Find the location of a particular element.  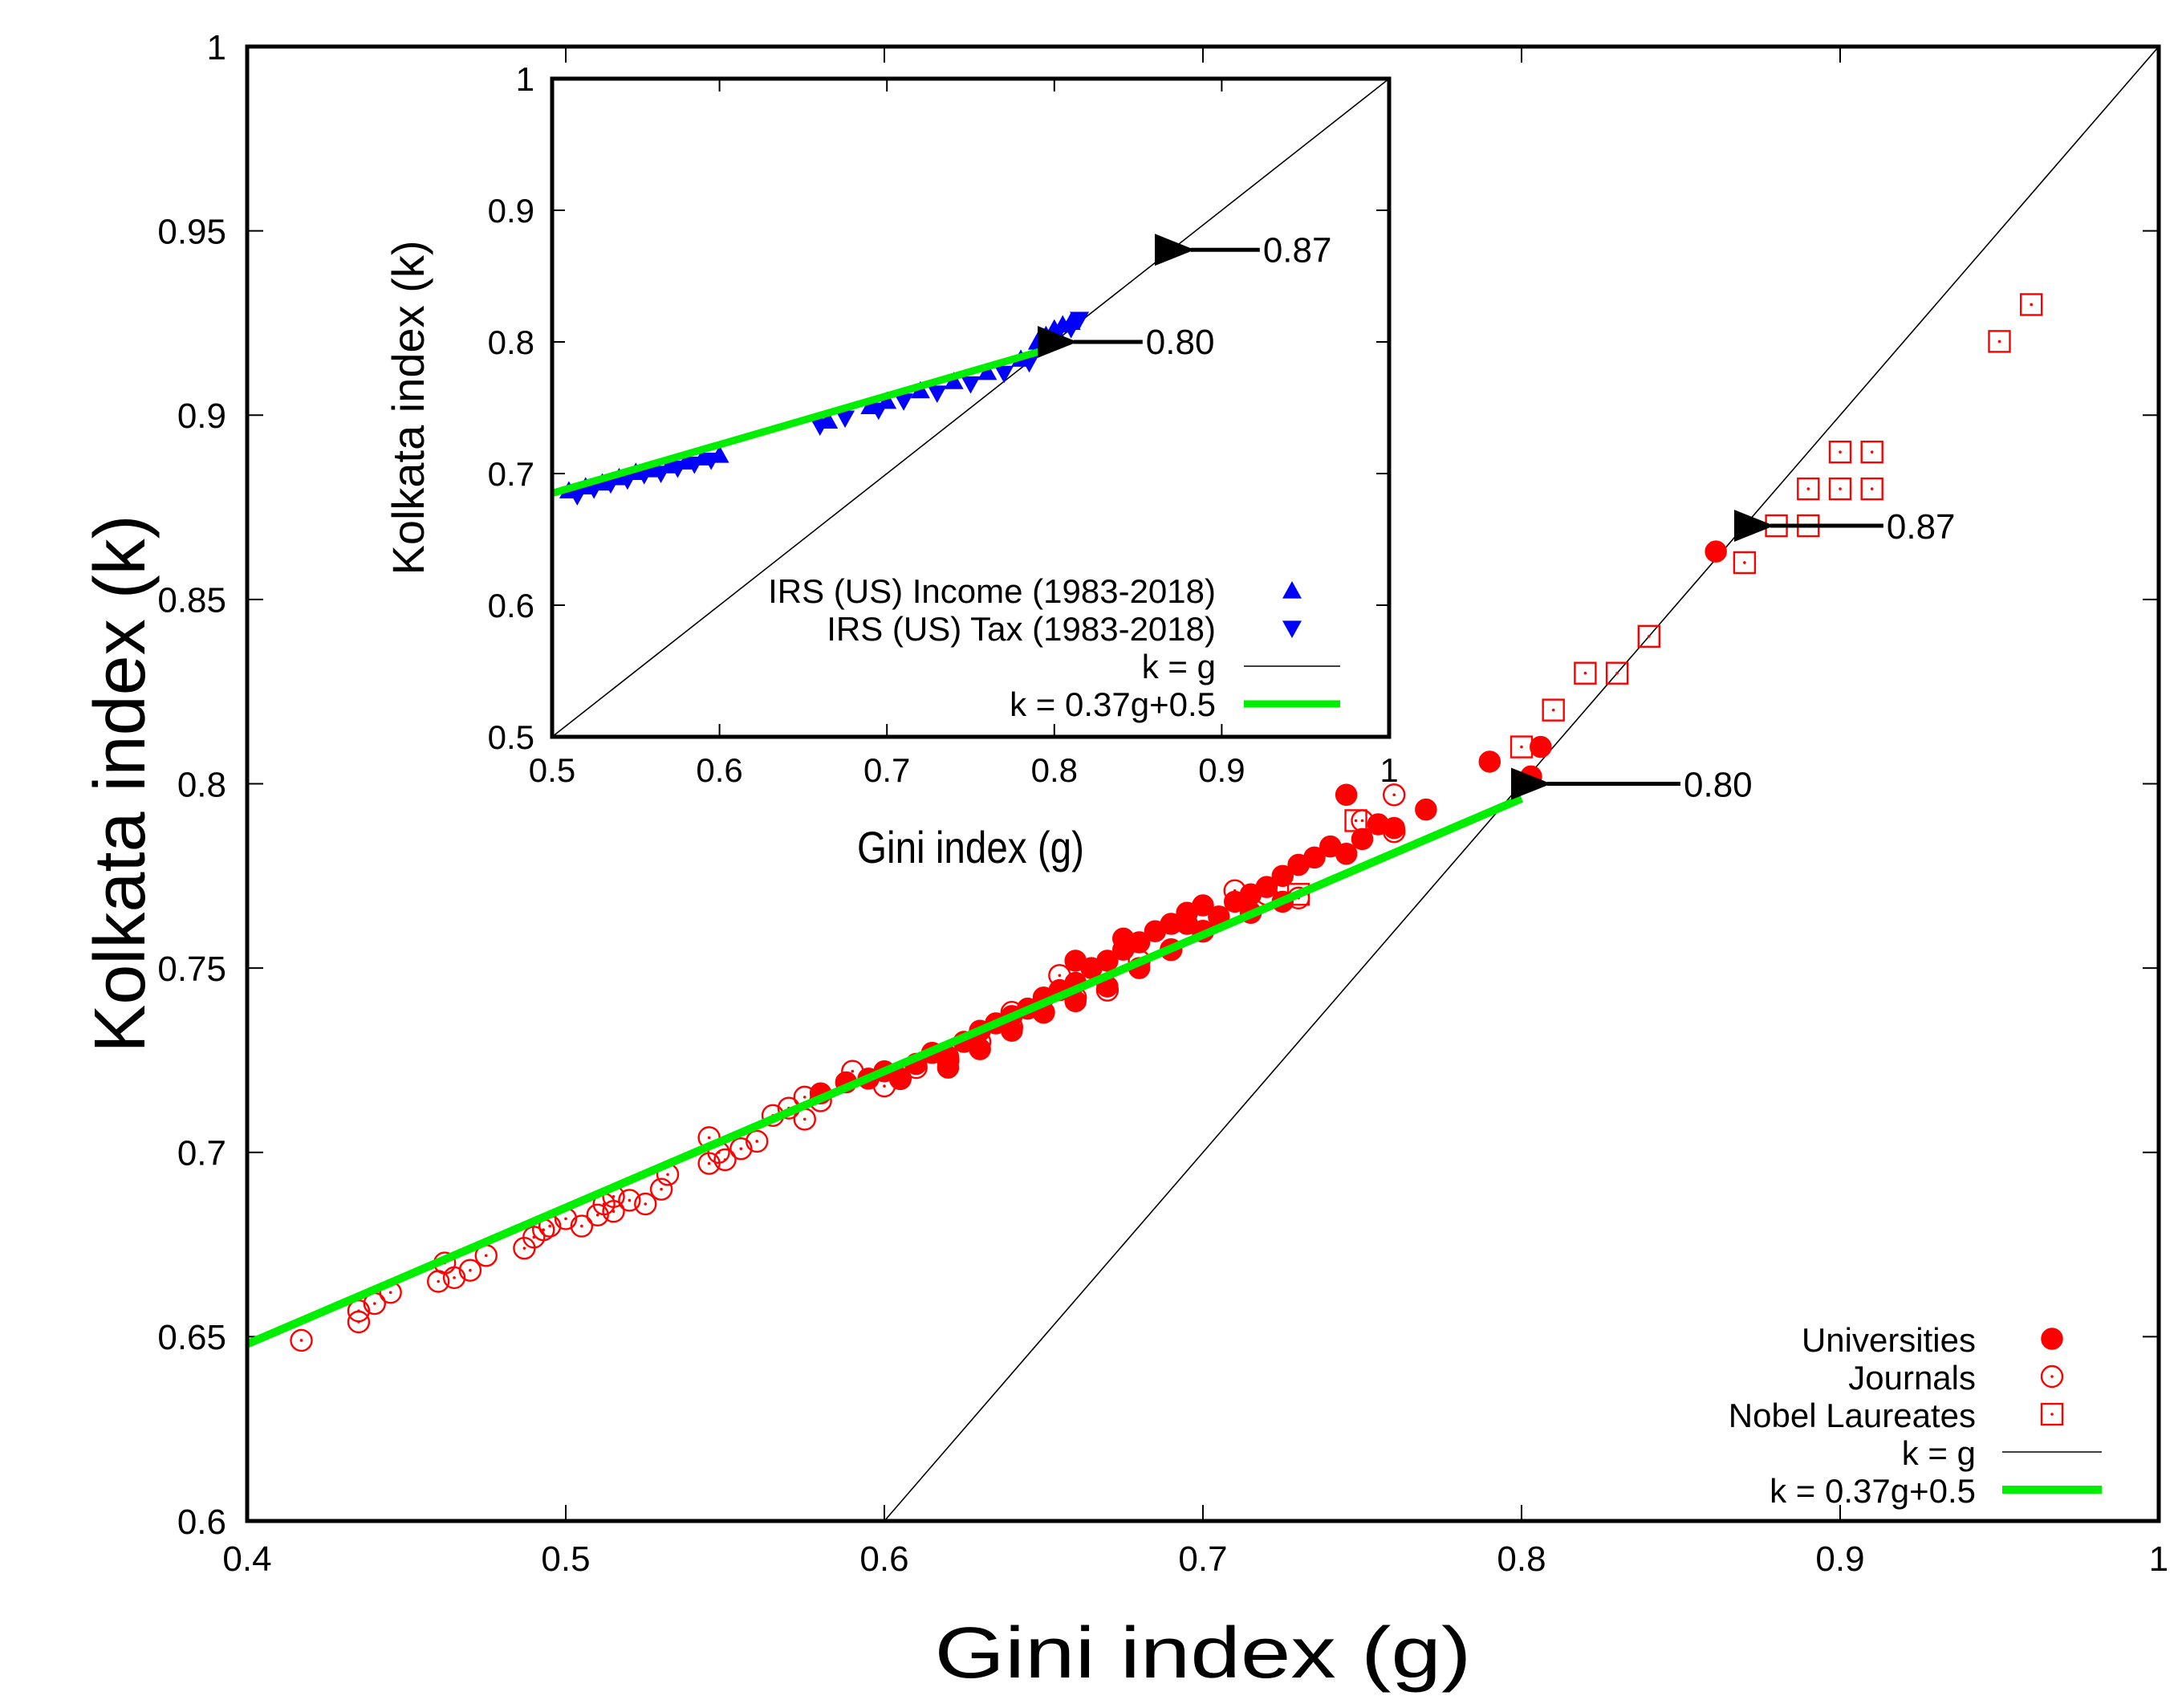

legend-label: IRS (US) Income (1983-2018) is located at coordinates (992, 591).